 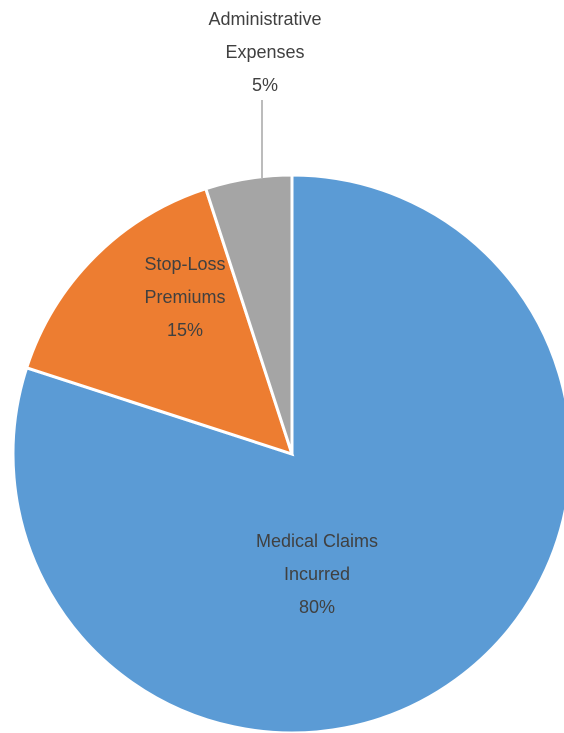 I want to click on data-label: Medical Claims Incurred 80%, so click(x=317, y=574).